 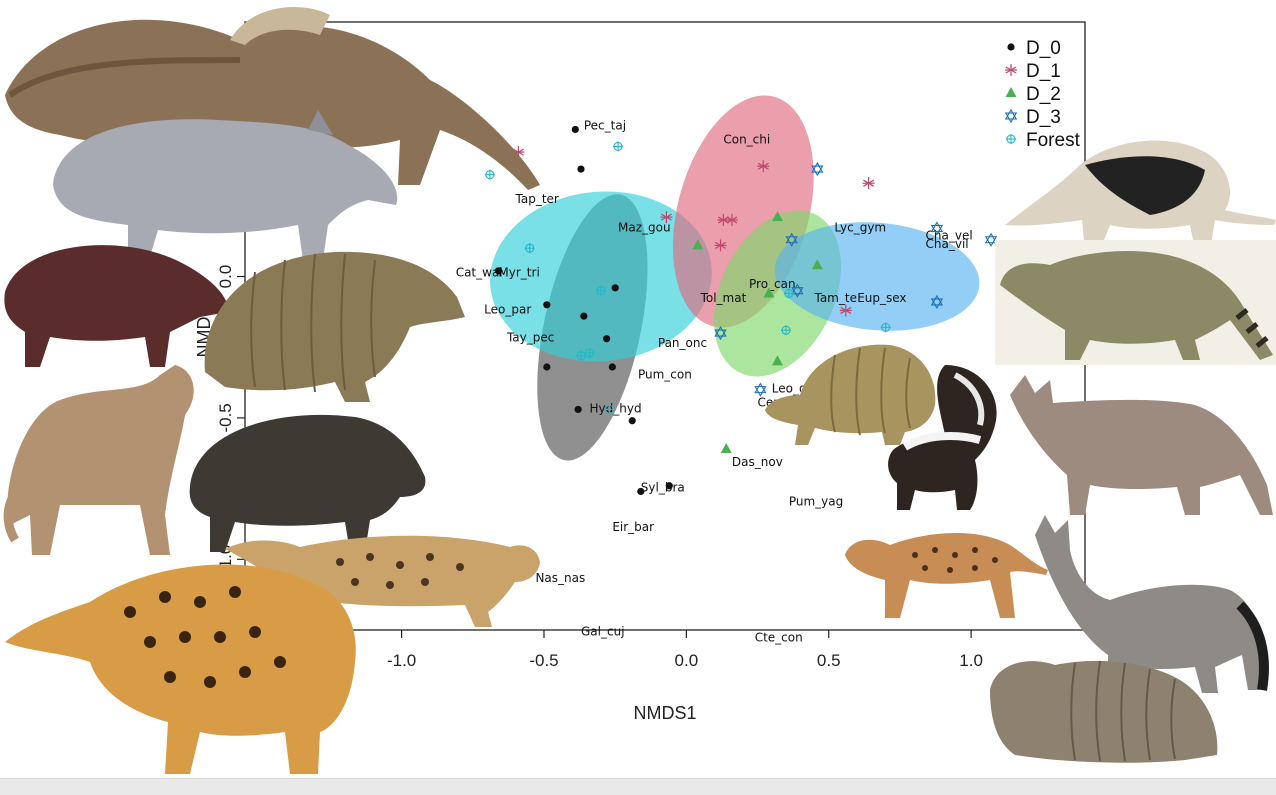 What do you see at coordinates (1011, 116) in the screenshot?
I see `legend-marker-d3` at bounding box center [1011, 116].